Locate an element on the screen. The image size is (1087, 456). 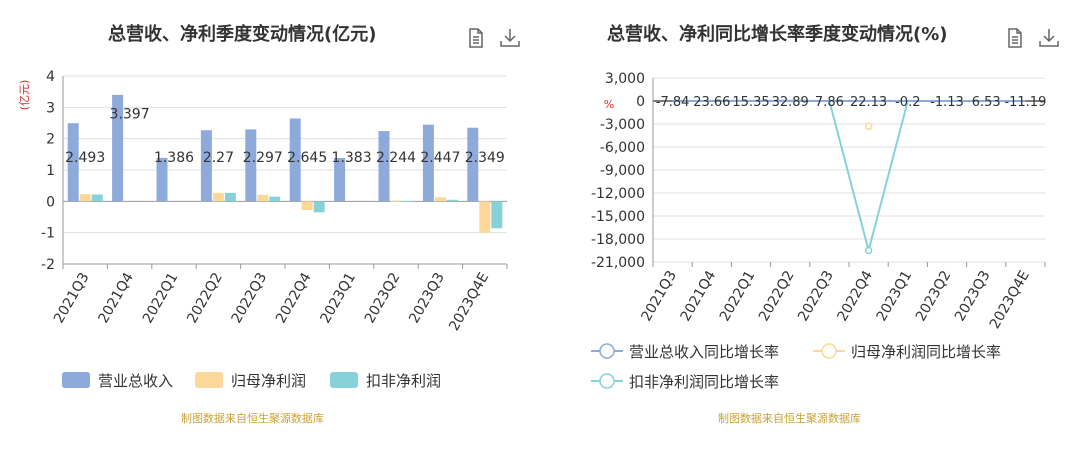
legend-item-0: 营业总收入 is located at coordinates (117, 381).